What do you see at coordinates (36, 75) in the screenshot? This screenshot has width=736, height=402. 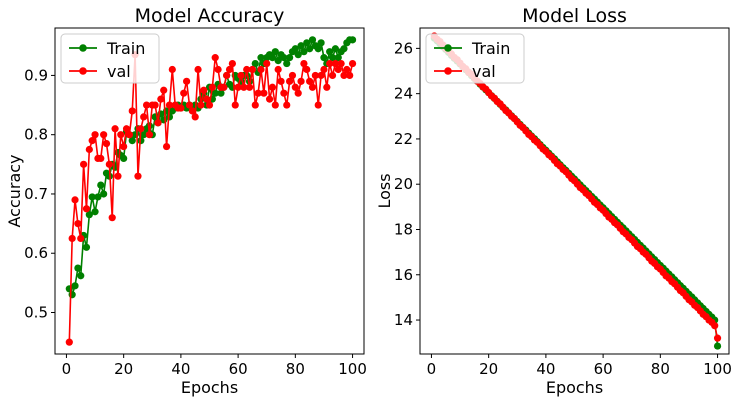 I see `chart-0-ytick-label: 0.9` at bounding box center [36, 75].